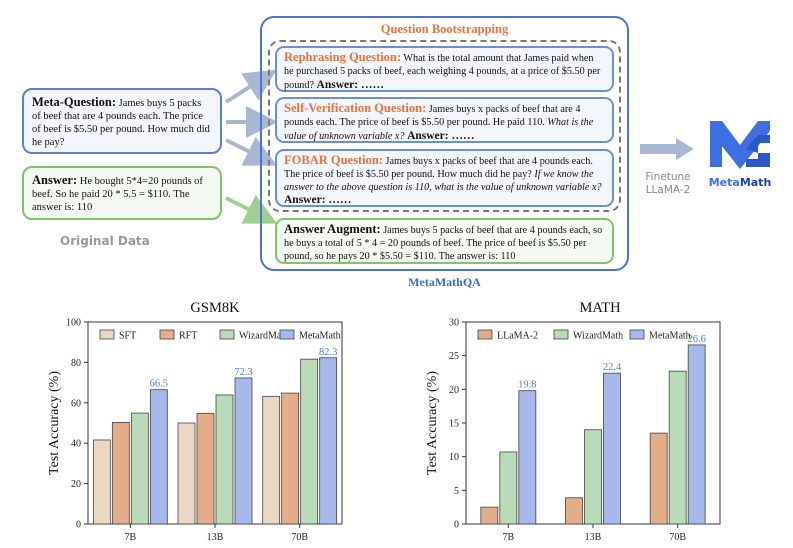 This screenshot has height=548, width=793. I want to click on math-legend-label: WizardMath, so click(598, 336).